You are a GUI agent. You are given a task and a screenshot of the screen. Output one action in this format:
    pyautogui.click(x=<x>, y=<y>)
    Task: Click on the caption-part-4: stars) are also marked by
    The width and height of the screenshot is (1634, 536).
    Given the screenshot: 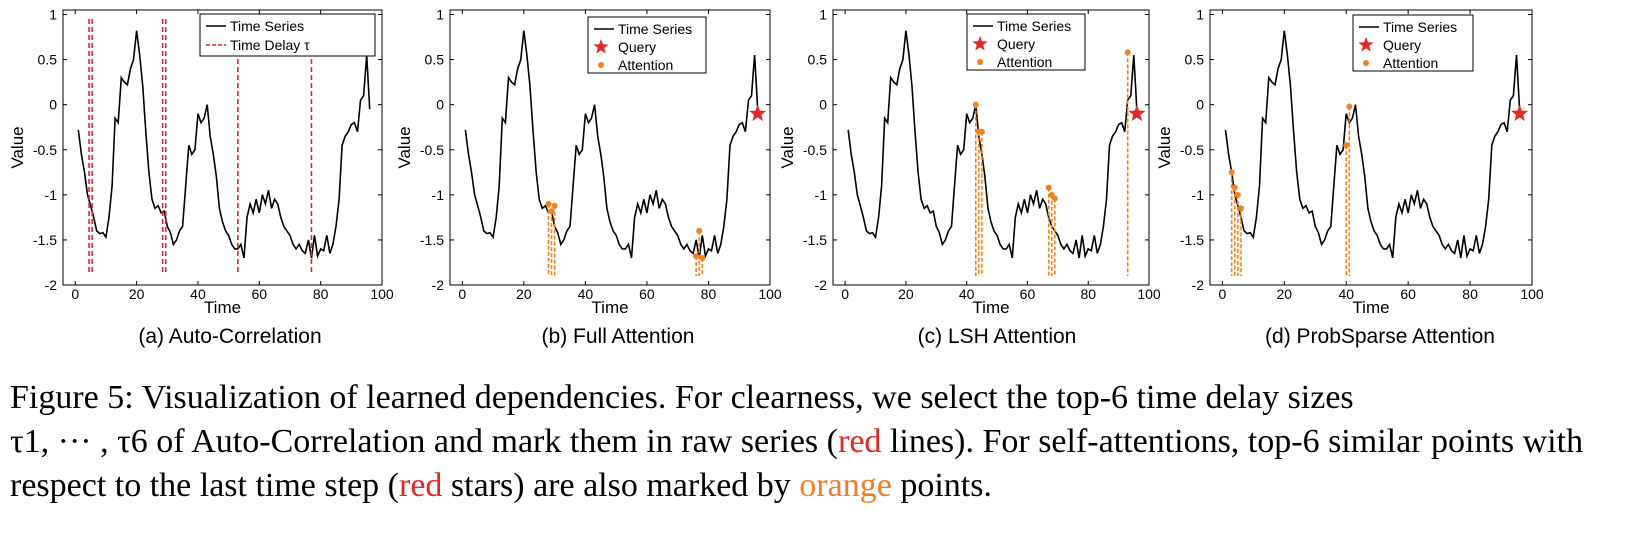 What is the action you would take?
    pyautogui.click(x=621, y=485)
    